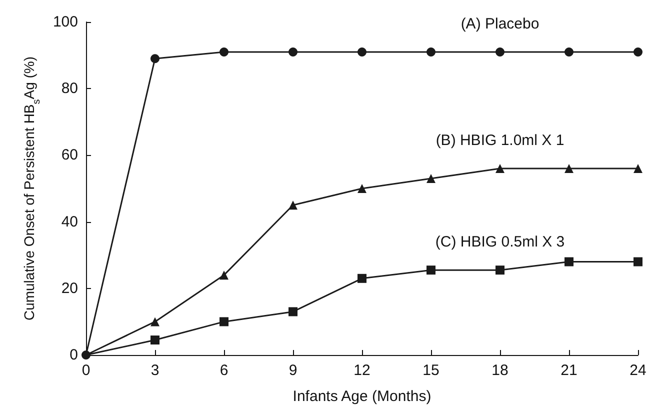 The height and width of the screenshot is (419, 660). What do you see at coordinates (155, 370) in the screenshot?
I see `x-tick-label: 3` at bounding box center [155, 370].